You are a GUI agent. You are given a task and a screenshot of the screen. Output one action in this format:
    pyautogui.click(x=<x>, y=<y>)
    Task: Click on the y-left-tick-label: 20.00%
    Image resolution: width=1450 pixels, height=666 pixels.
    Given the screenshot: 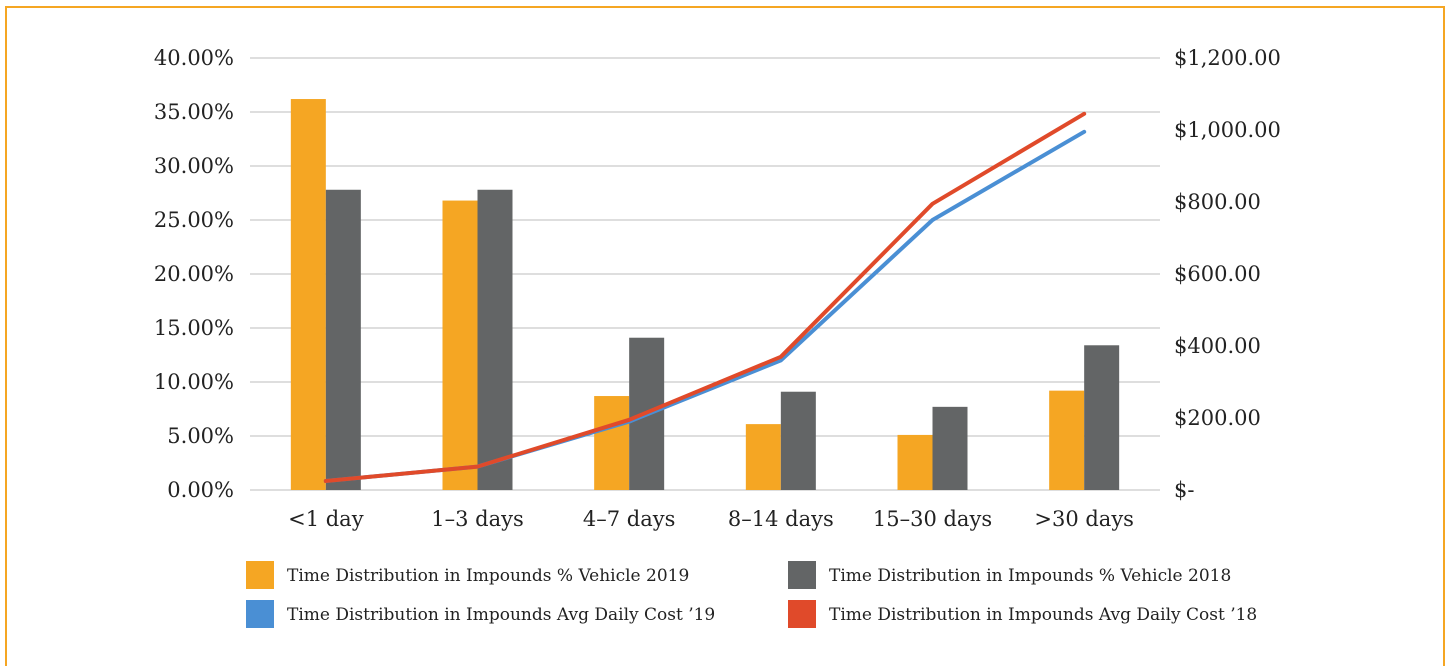 What is the action you would take?
    pyautogui.click(x=194, y=274)
    